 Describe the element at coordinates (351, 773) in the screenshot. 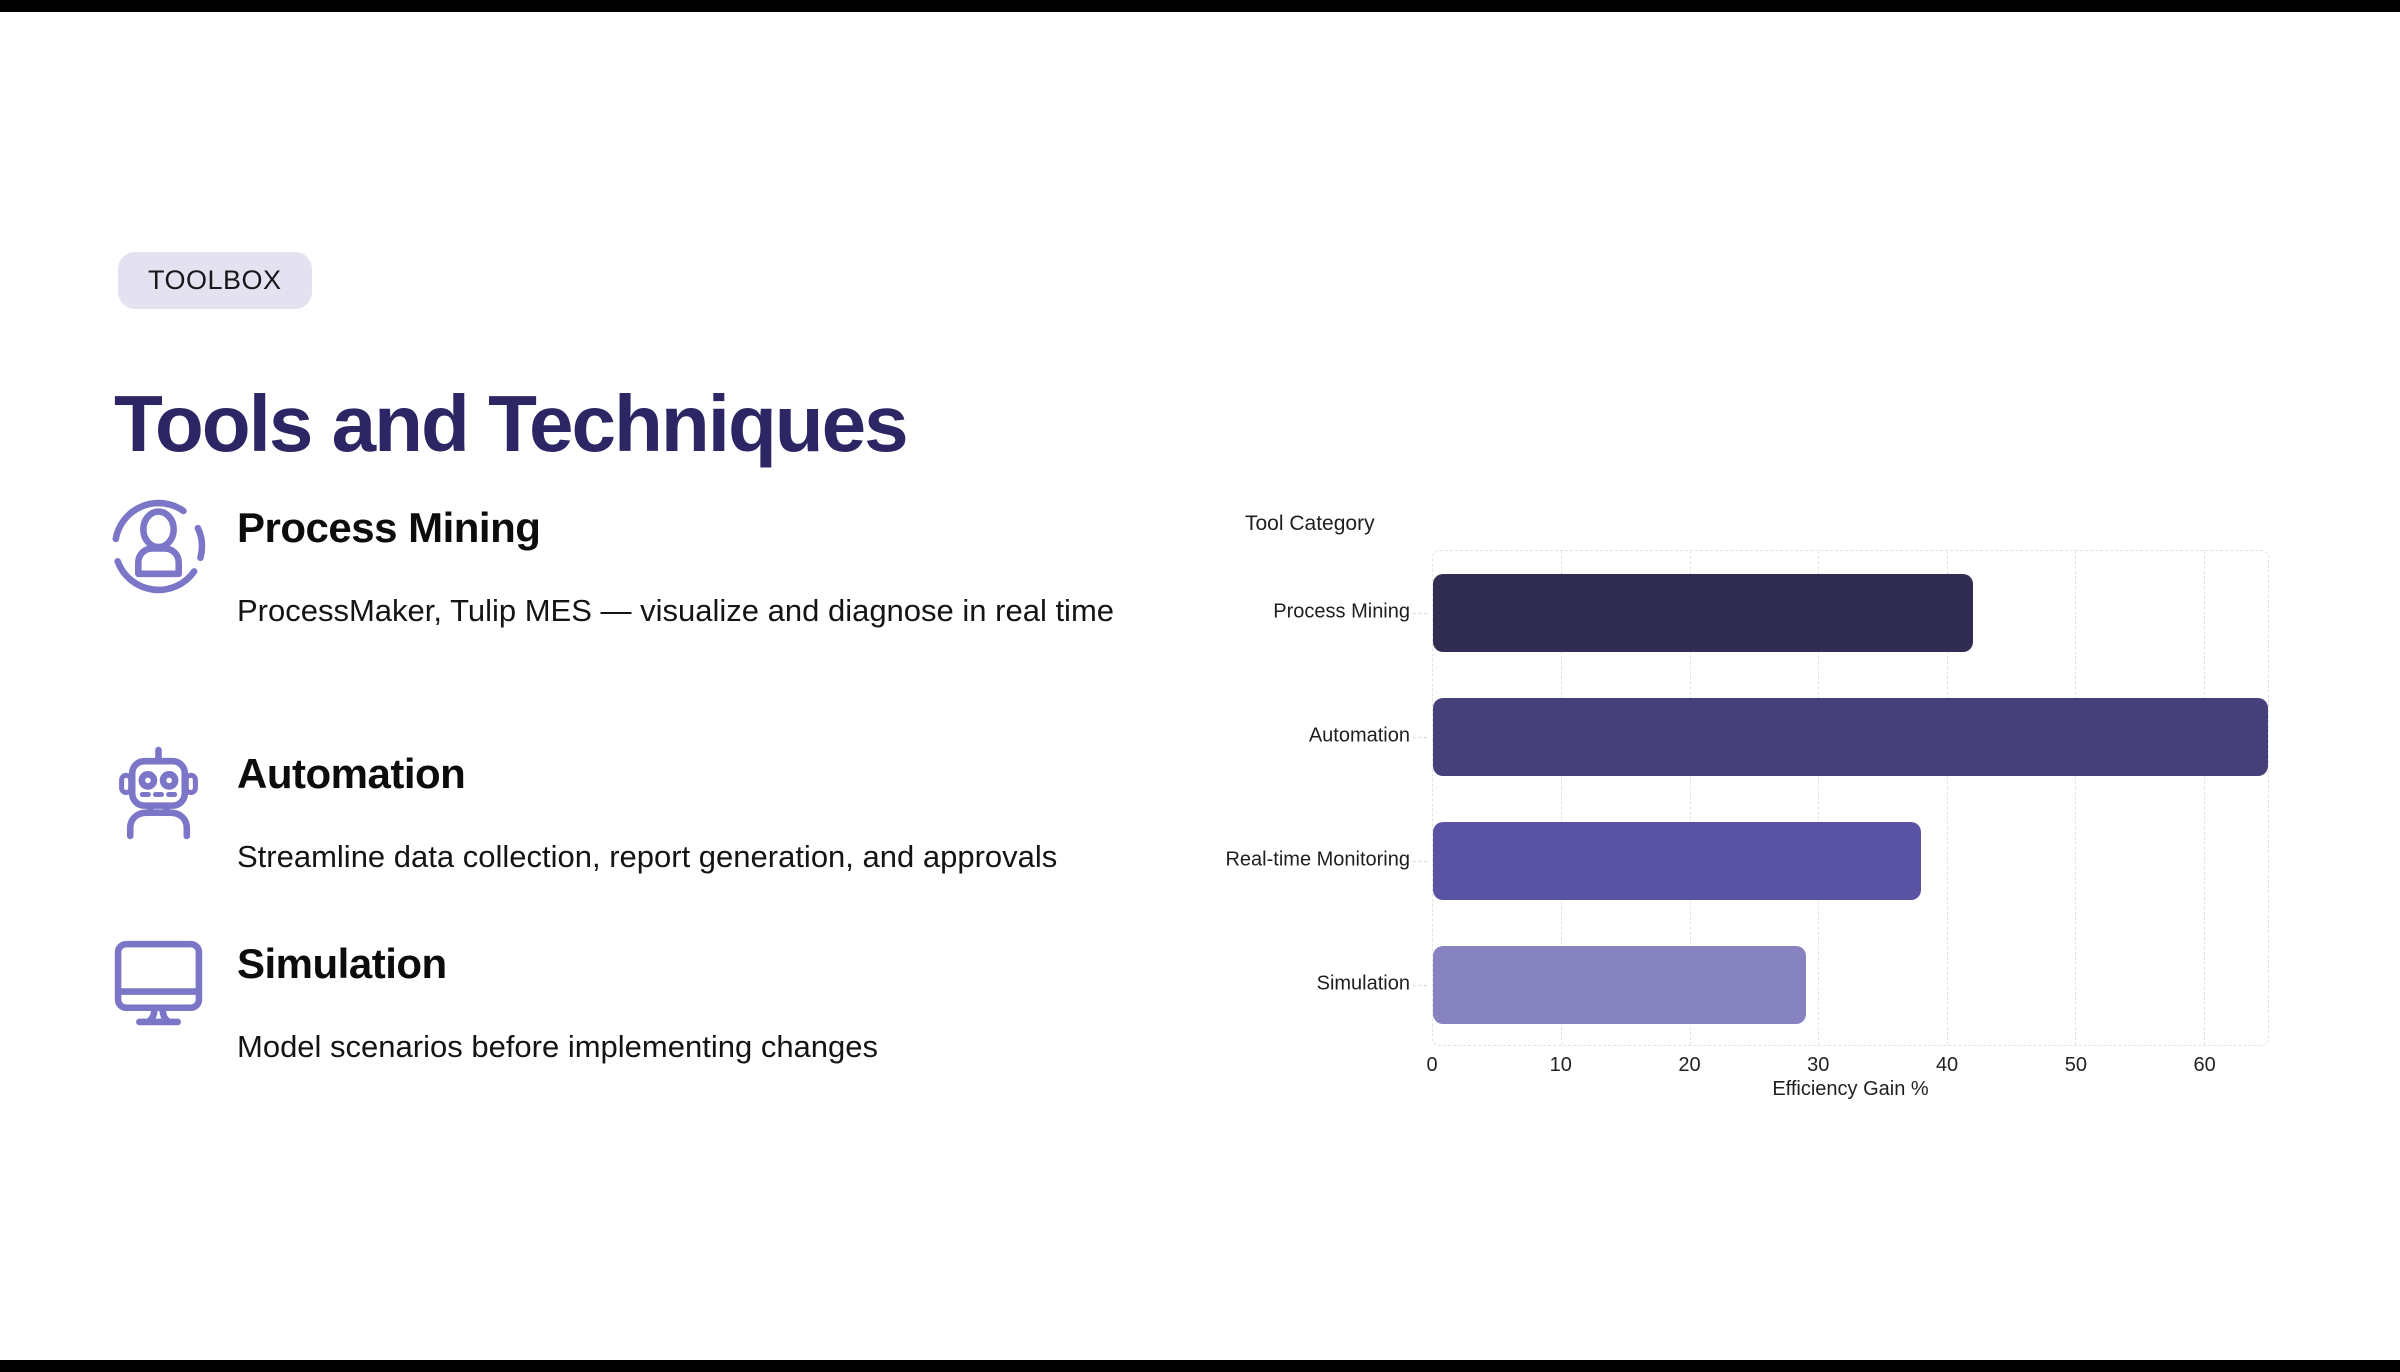

I see `feature-heading: Automation` at that location.